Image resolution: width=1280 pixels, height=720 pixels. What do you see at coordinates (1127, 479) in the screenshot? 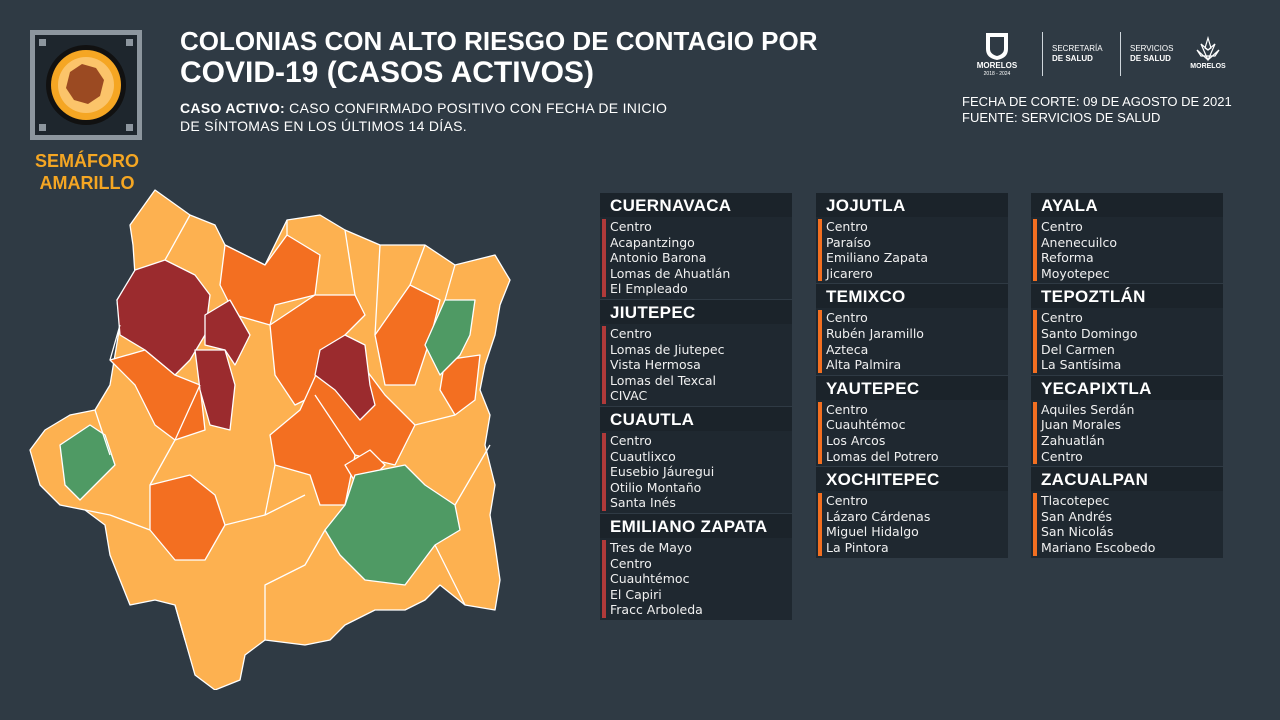
I see `municipio-title: ZACUALPAN` at bounding box center [1127, 479].